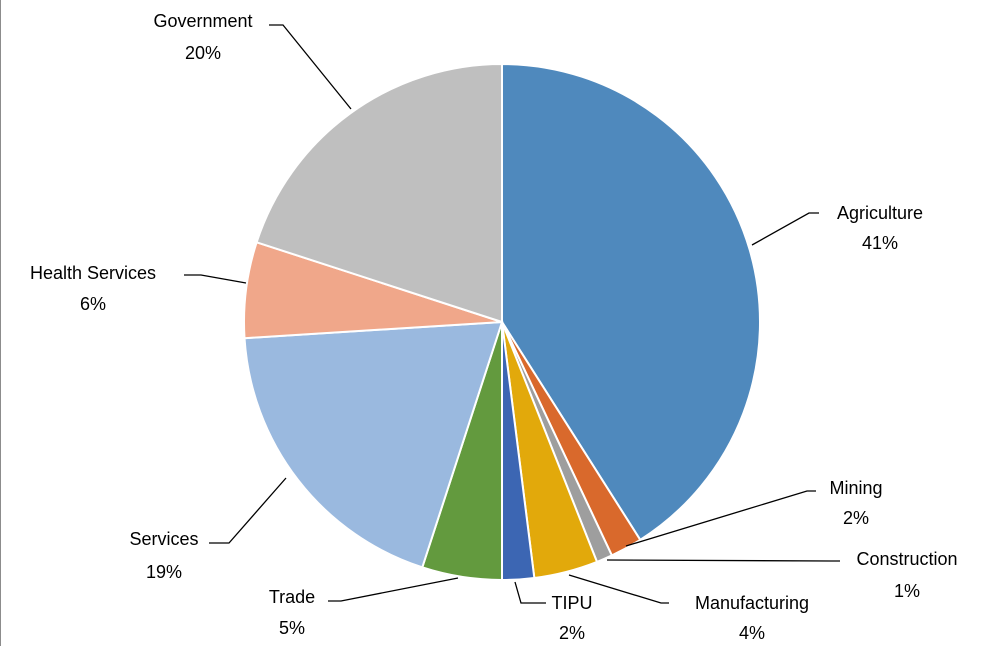  I want to click on slice-percent-government: 20%, so click(203, 53).